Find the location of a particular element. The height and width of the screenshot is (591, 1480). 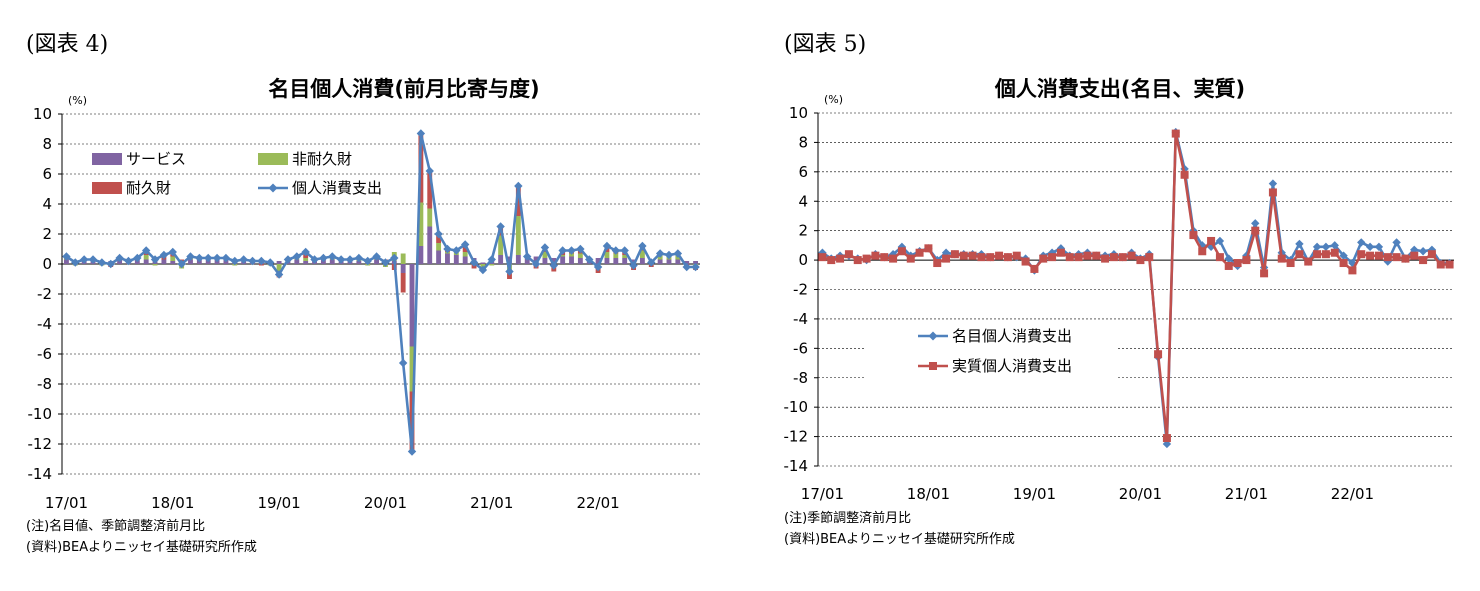

legend-label: 非耐久財 is located at coordinates (322, 159).